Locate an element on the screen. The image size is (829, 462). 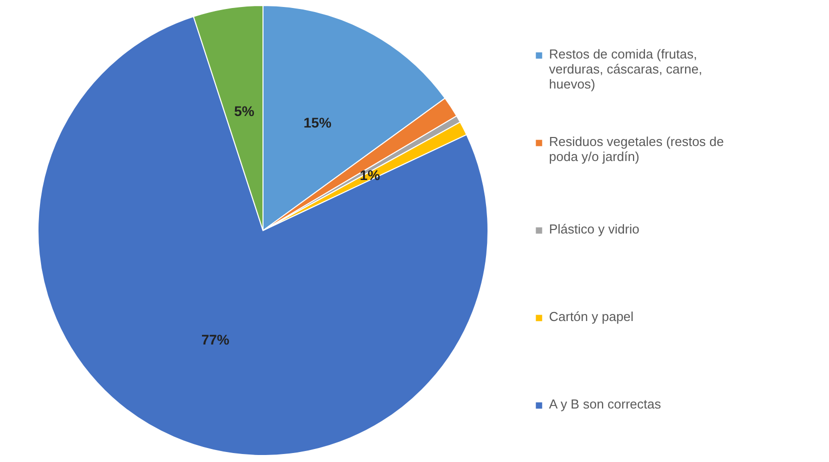
legend-label: A y B son correctas is located at coordinates (605, 404).